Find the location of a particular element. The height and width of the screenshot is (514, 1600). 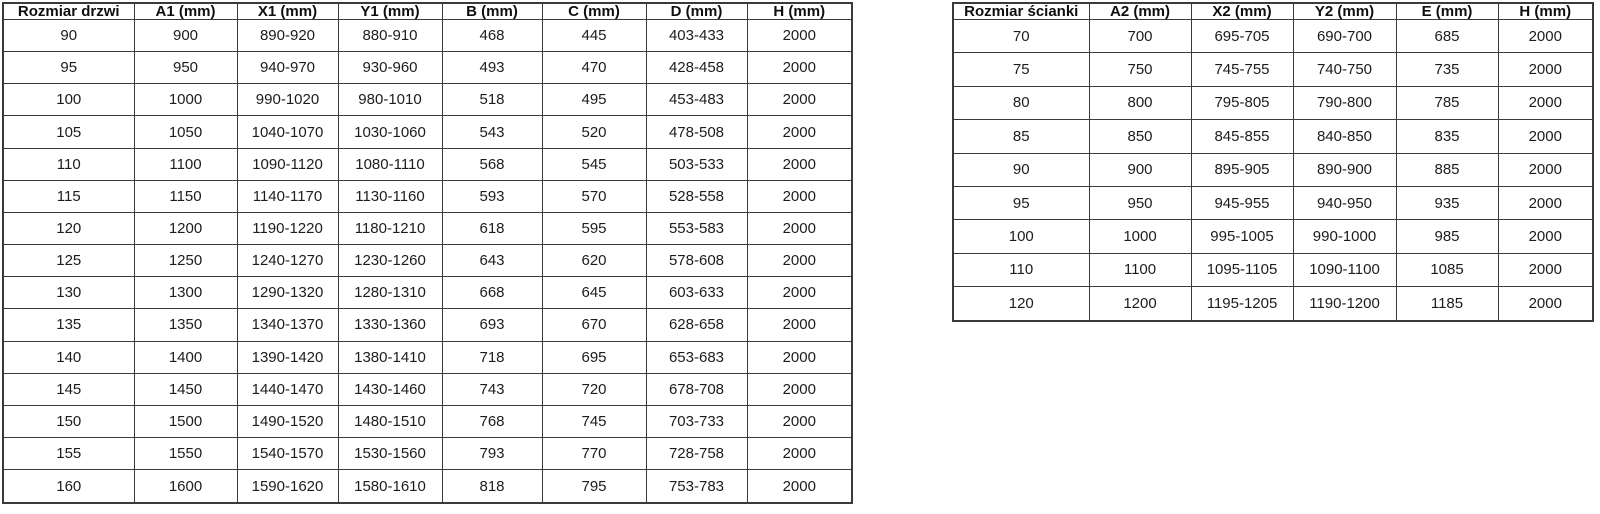

table-cell: 470 is located at coordinates (594, 68).